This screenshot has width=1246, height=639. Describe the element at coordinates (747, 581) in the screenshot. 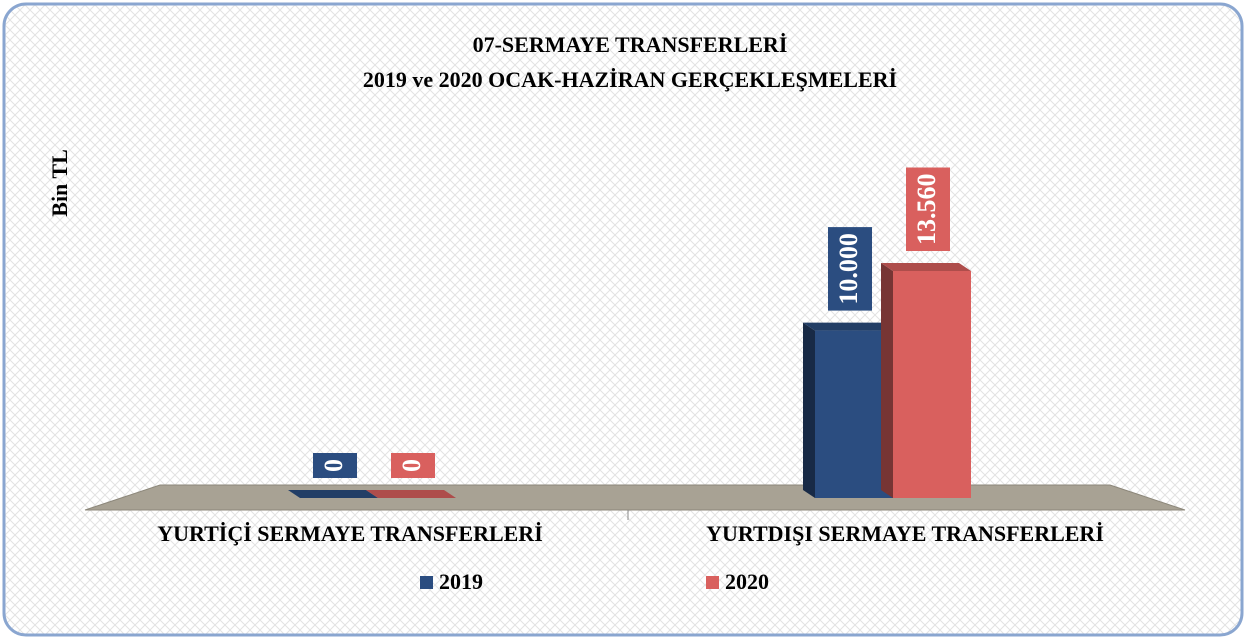

I see `legend-label: 2020` at that location.